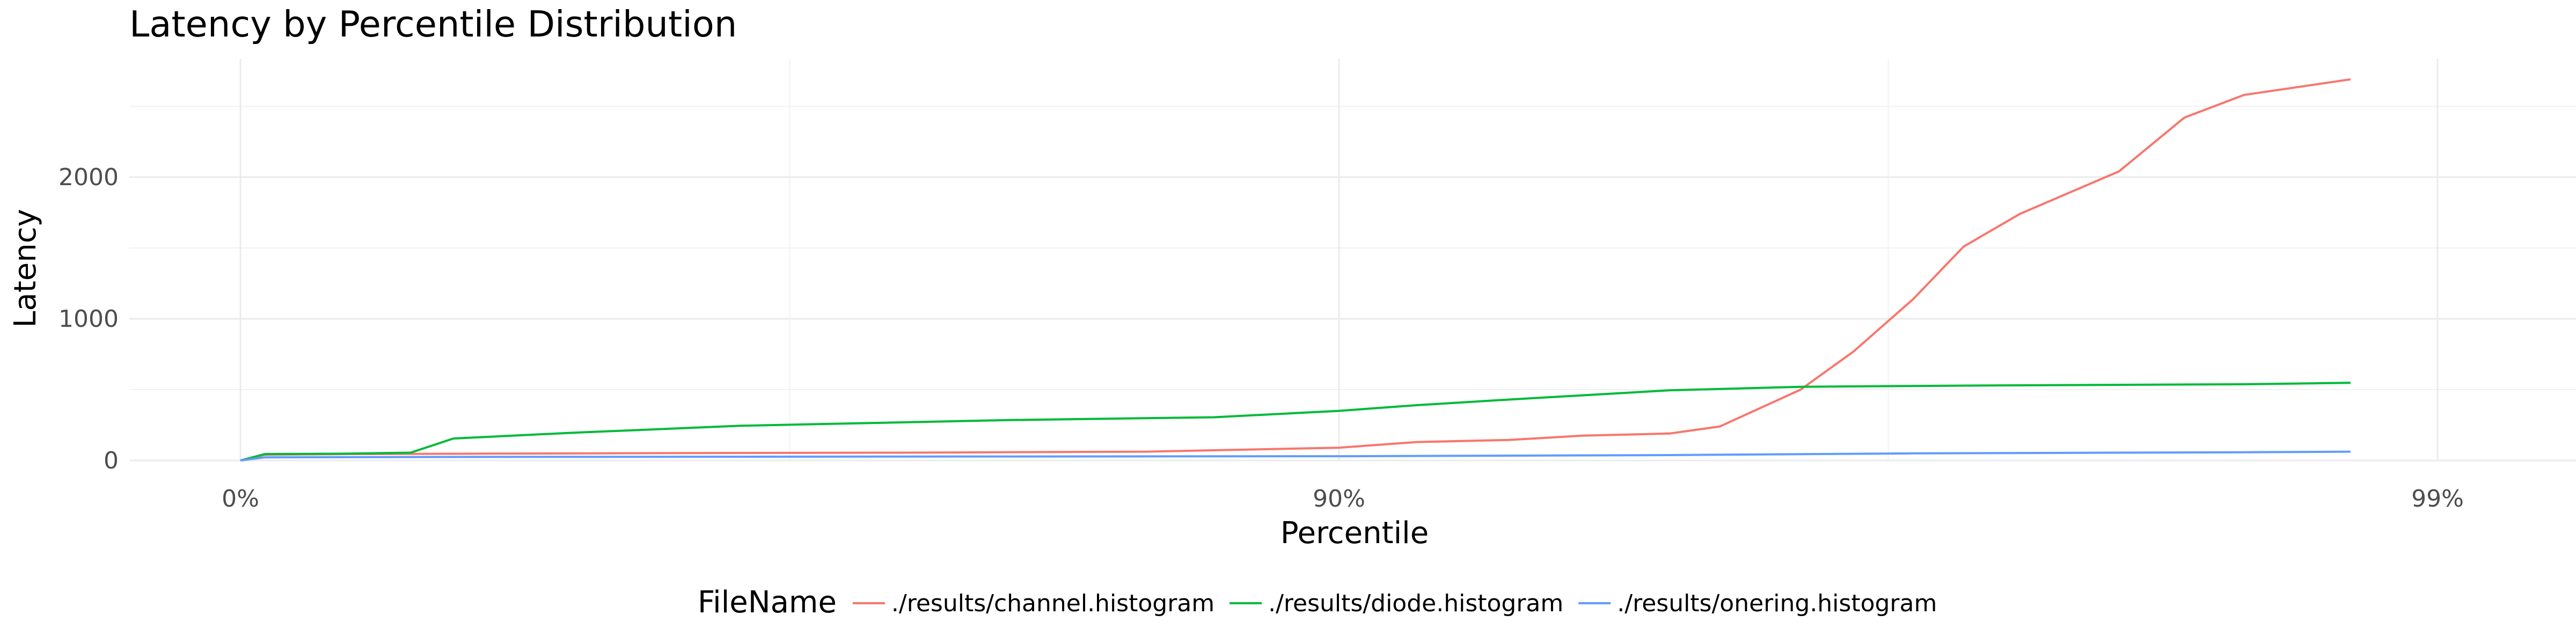  I want to click on y-tick-label-2: 2000, so click(88, 177).